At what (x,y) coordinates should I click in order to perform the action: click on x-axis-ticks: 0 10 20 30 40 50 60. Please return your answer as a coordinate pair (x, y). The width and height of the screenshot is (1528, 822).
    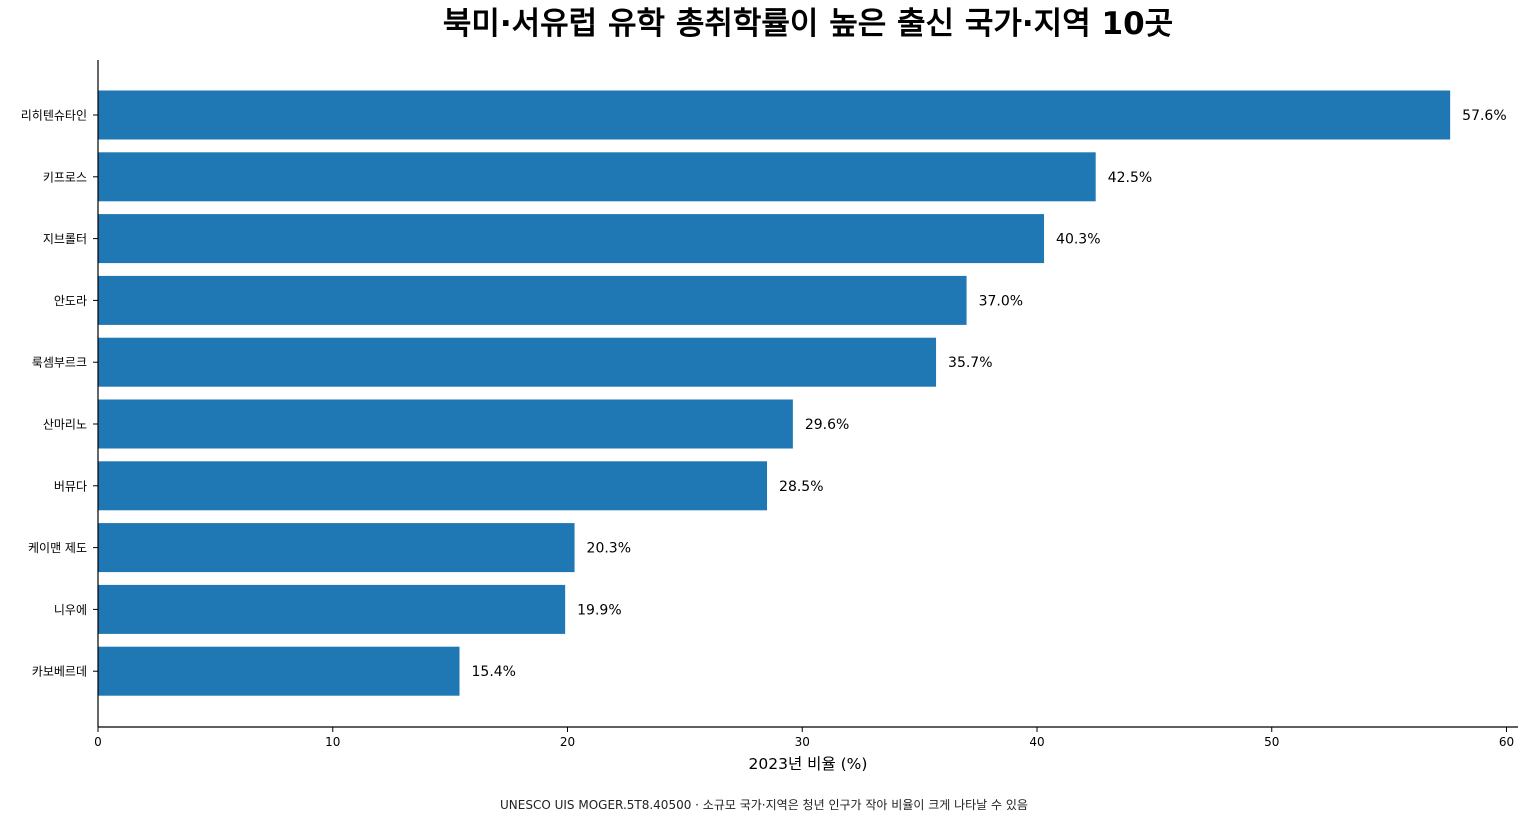
    Looking at the image, I should click on (804, 738).